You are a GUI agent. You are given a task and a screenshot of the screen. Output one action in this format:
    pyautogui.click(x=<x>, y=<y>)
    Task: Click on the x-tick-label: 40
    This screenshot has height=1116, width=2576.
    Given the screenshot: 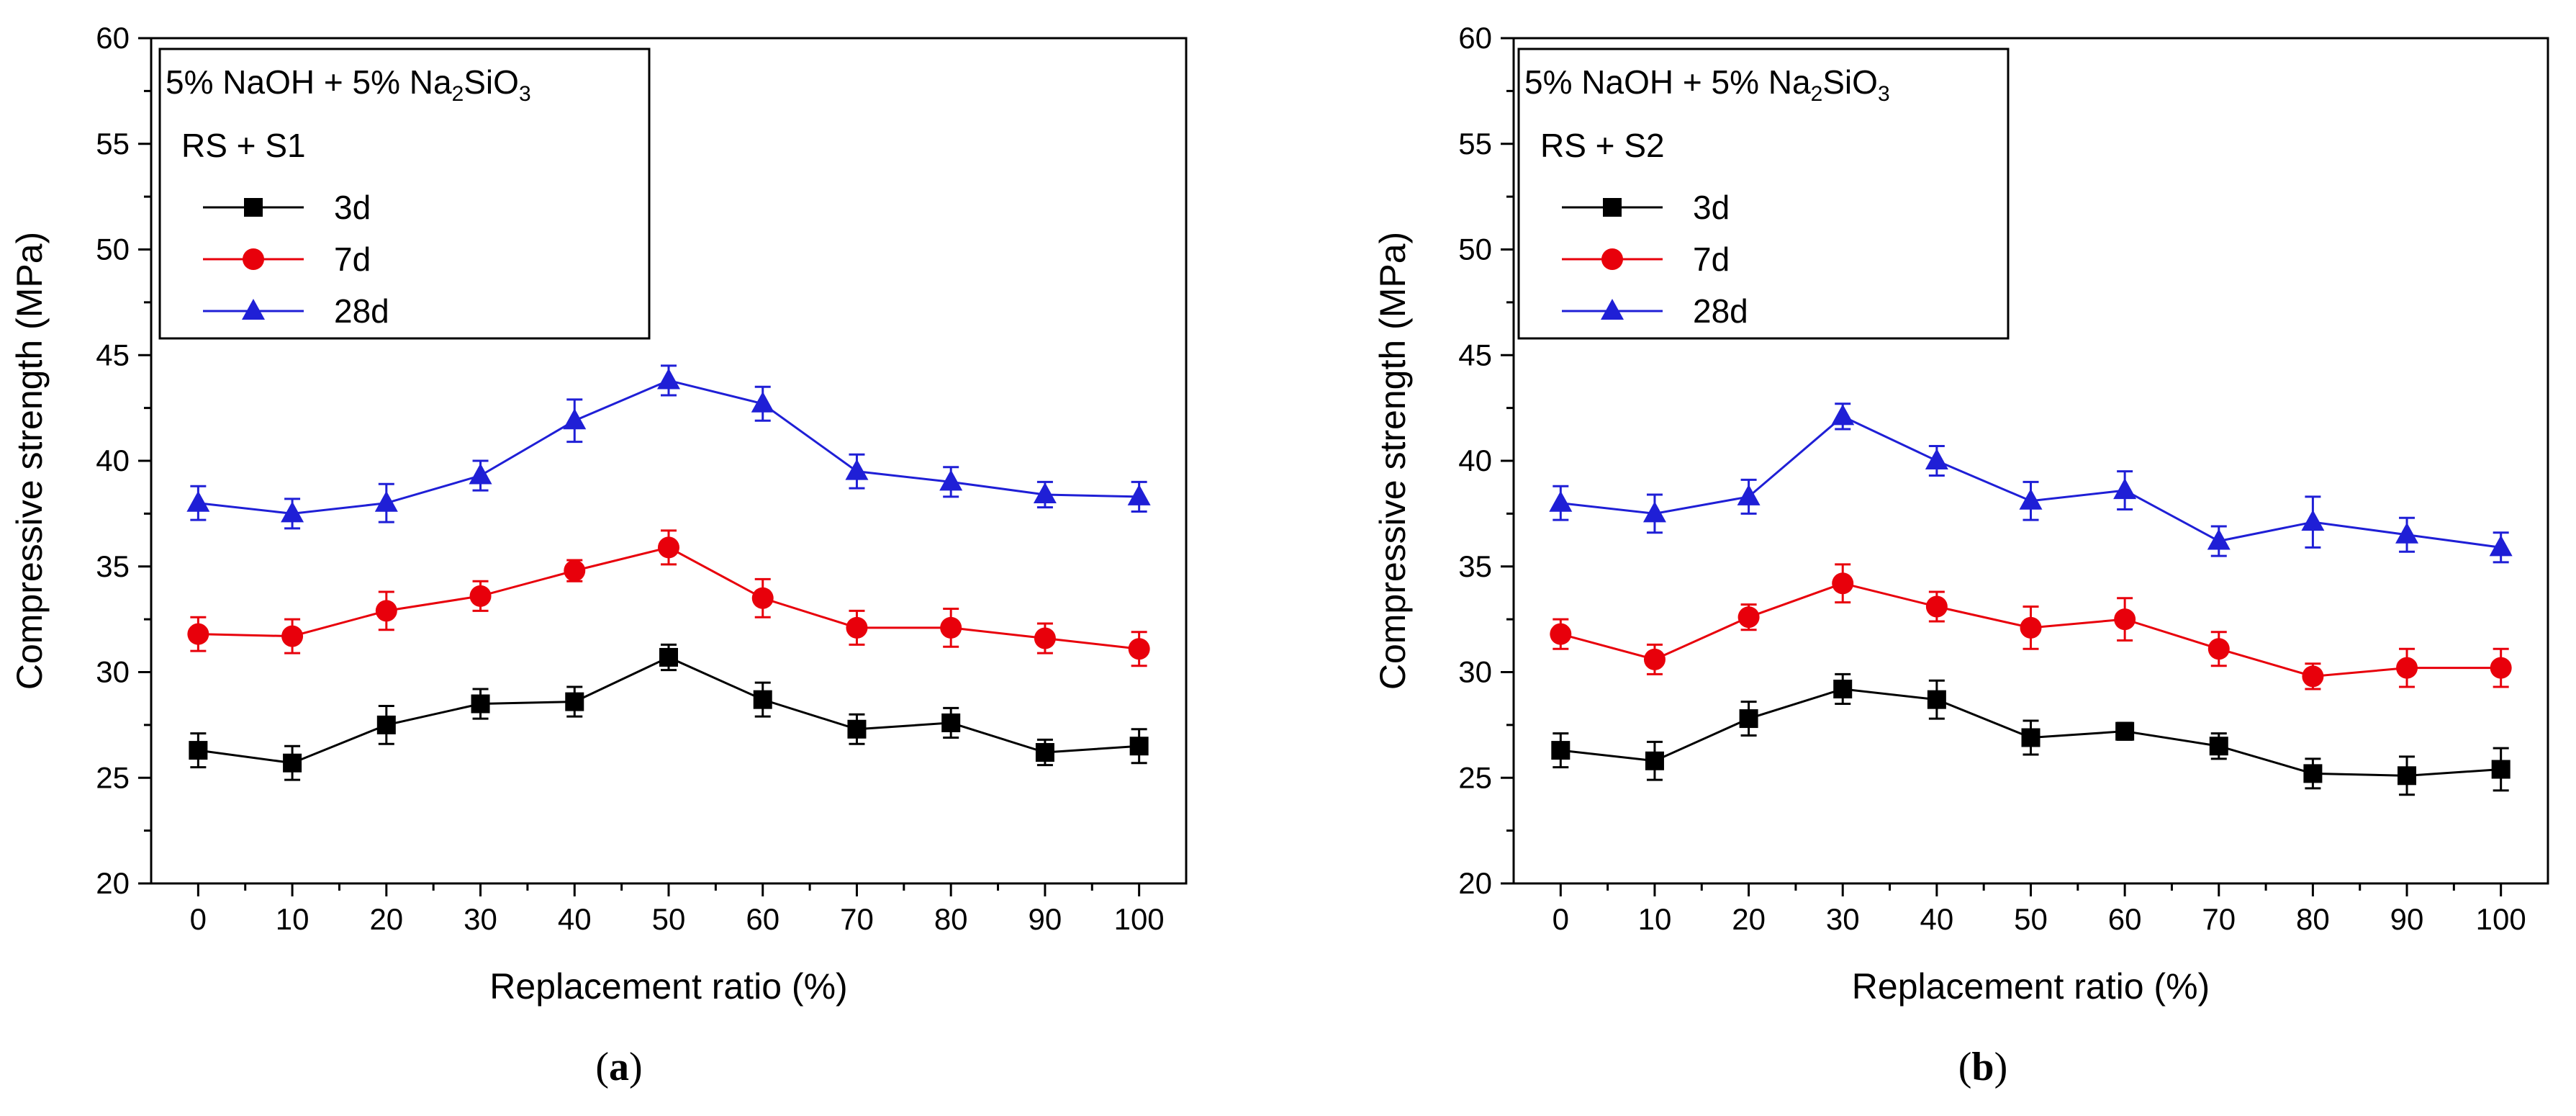 What is the action you would take?
    pyautogui.click(x=575, y=919)
    